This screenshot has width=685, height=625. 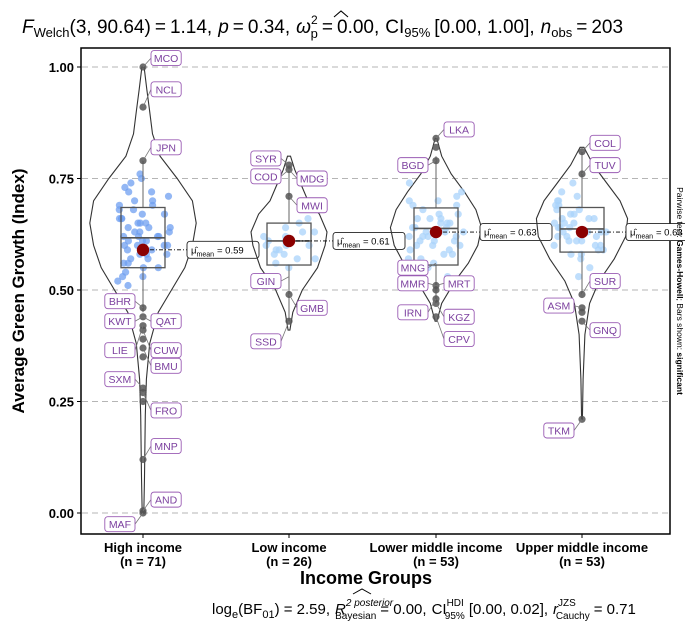 What do you see at coordinates (223, 27) in the screenshot?
I see `title-p-label: p` at bounding box center [223, 27].